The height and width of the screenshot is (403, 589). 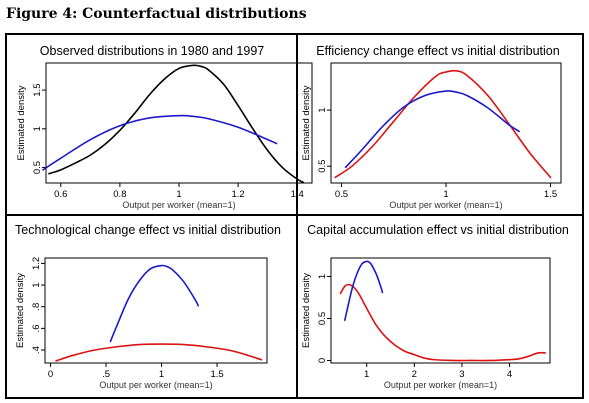 What do you see at coordinates (36, 307) in the screenshot?
I see `y-tick-label: .8` at bounding box center [36, 307].